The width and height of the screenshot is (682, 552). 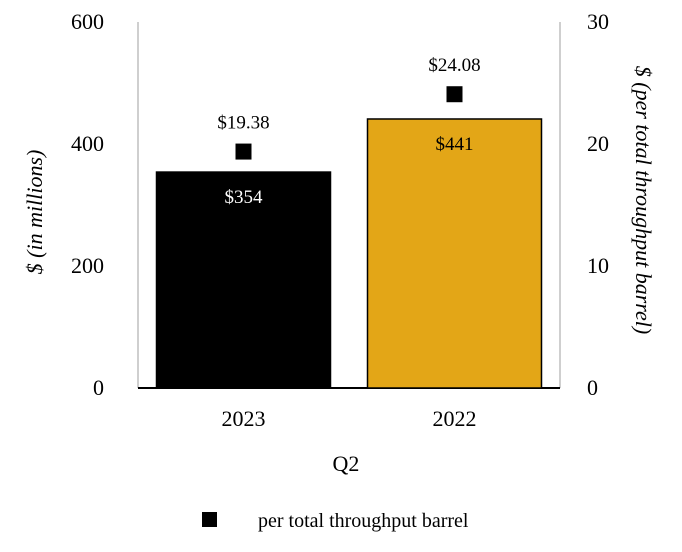 What do you see at coordinates (244, 197) in the screenshot?
I see `bar-data-label: $354` at bounding box center [244, 197].